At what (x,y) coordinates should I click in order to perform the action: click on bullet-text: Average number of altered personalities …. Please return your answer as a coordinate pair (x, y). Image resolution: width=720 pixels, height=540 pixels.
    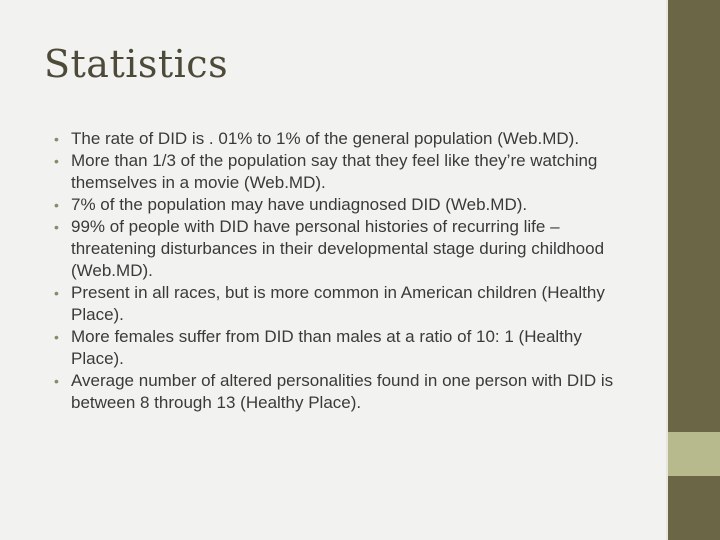
    Looking at the image, I should click on (342, 391).